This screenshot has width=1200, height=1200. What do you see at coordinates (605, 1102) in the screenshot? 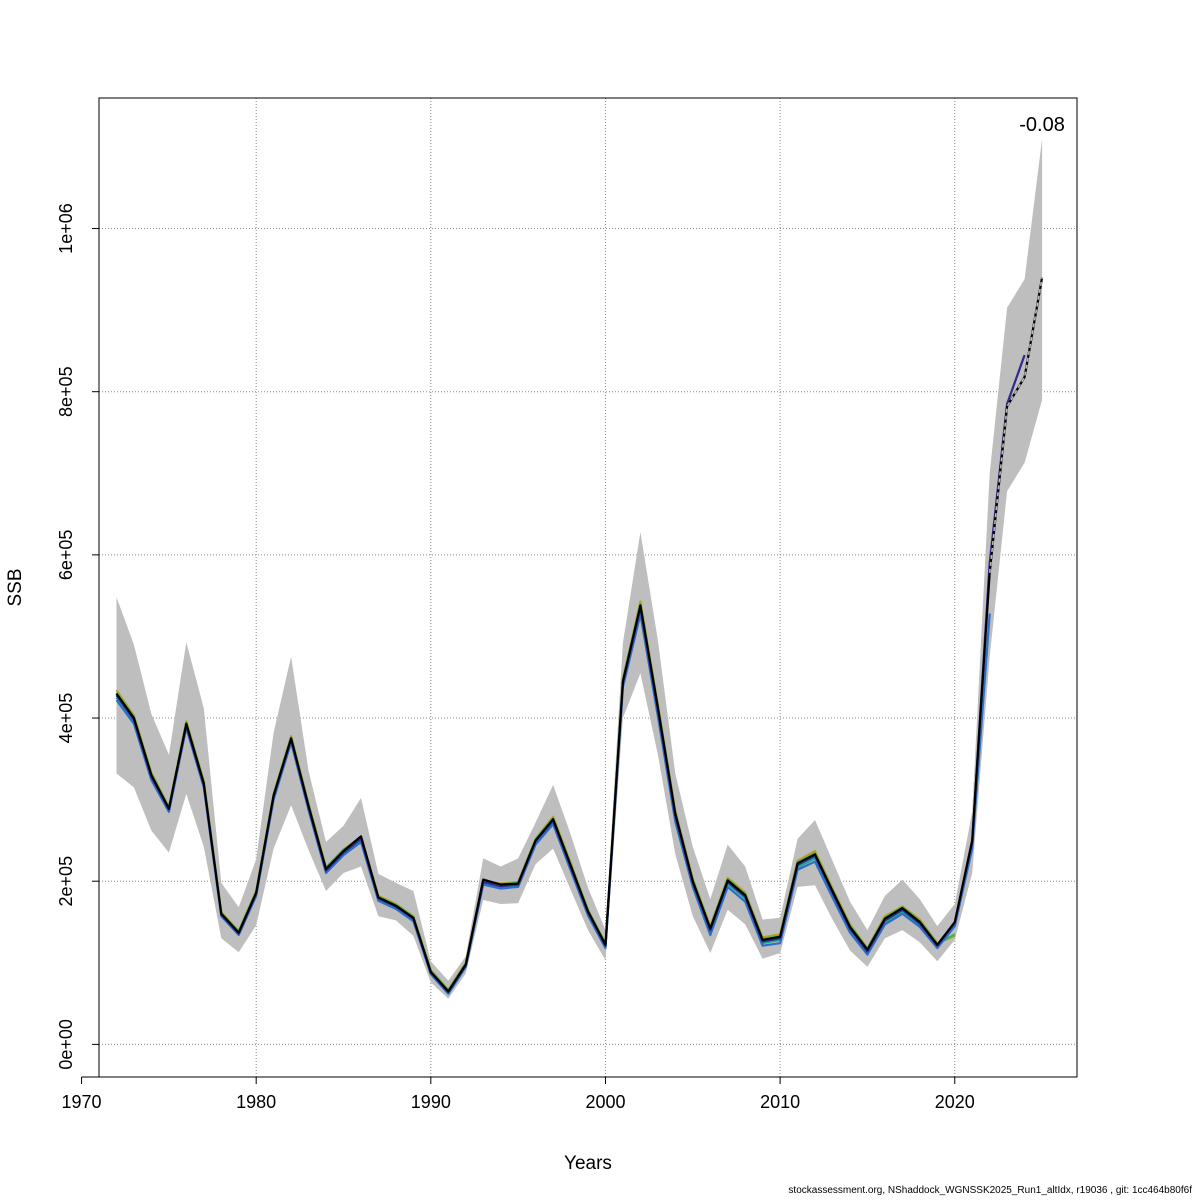
I see `x-tick-label: 2000` at bounding box center [605, 1102].